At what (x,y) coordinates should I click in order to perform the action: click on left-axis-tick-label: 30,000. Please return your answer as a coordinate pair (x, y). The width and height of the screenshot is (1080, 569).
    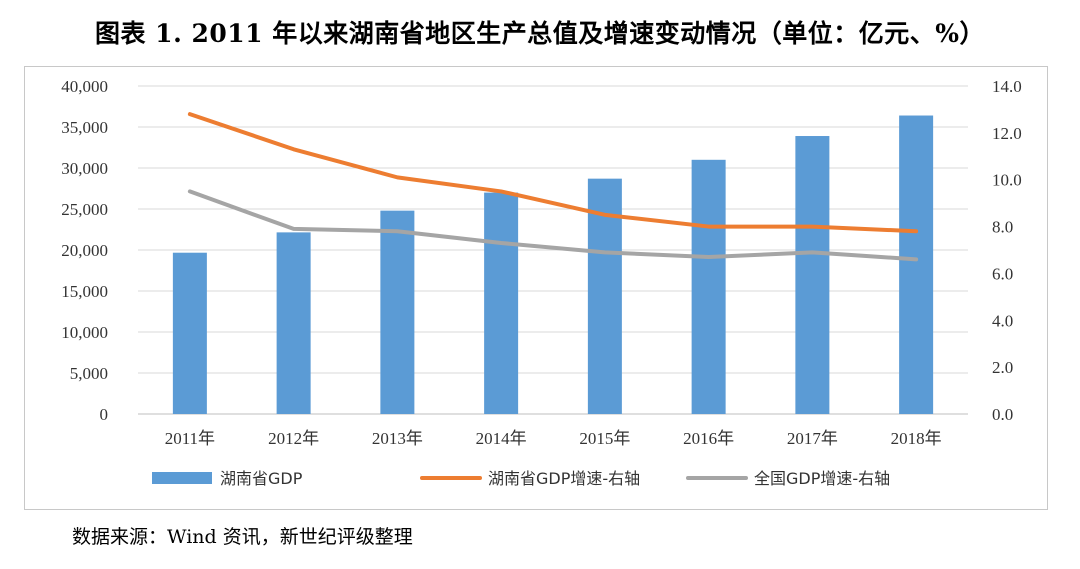
    Looking at the image, I should click on (84, 168).